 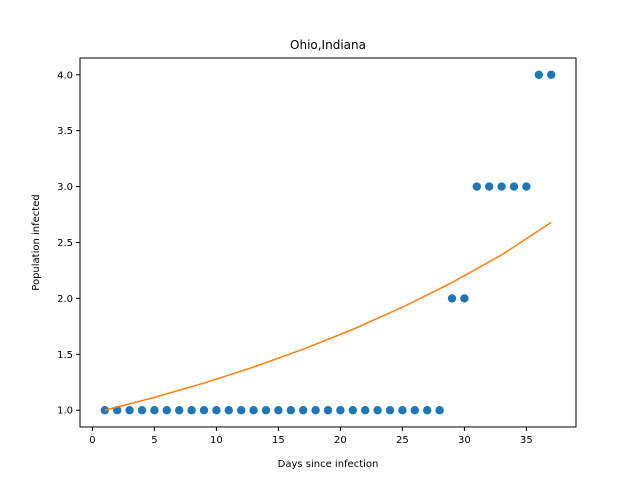 I want to click on y-axis: 1.0 1.5 2.0 2.5 3.0 3.5 4.0, so click(x=68, y=243).